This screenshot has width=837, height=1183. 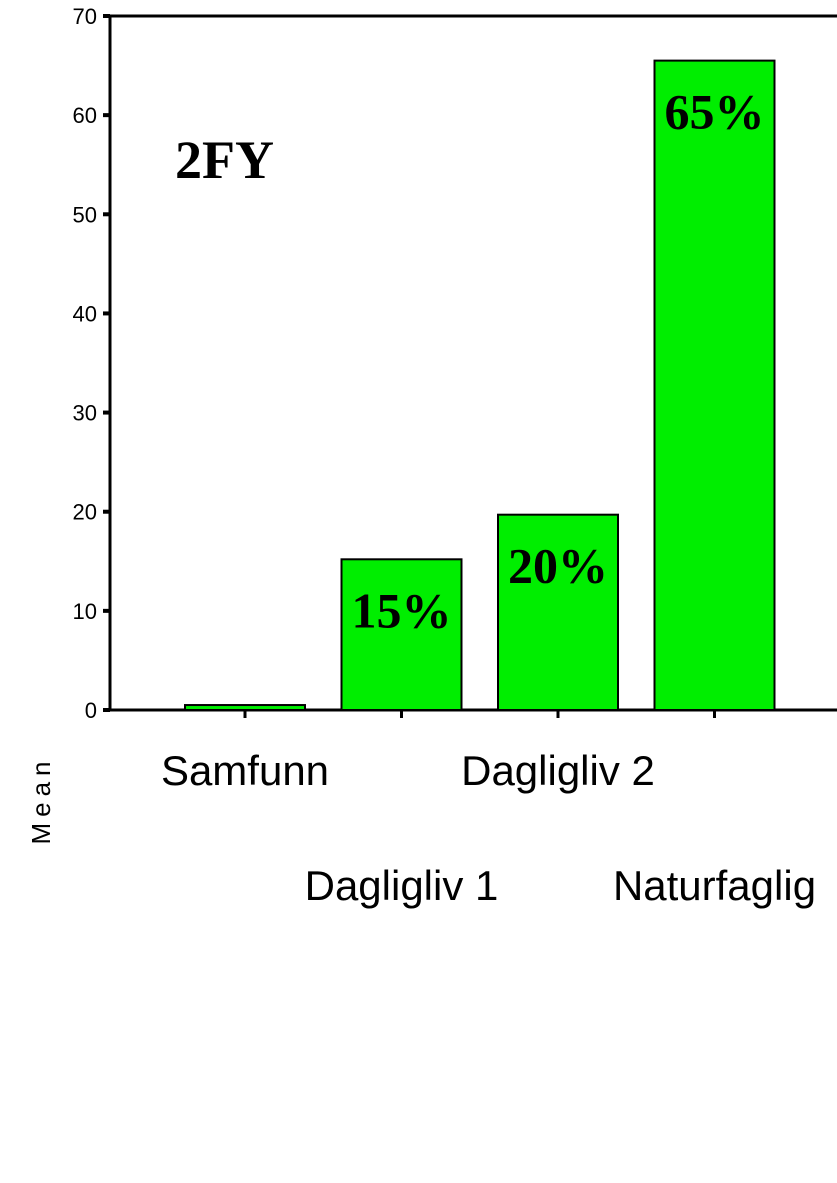 What do you see at coordinates (85, 512) in the screenshot?
I see `y-tick-label: 20` at bounding box center [85, 512].